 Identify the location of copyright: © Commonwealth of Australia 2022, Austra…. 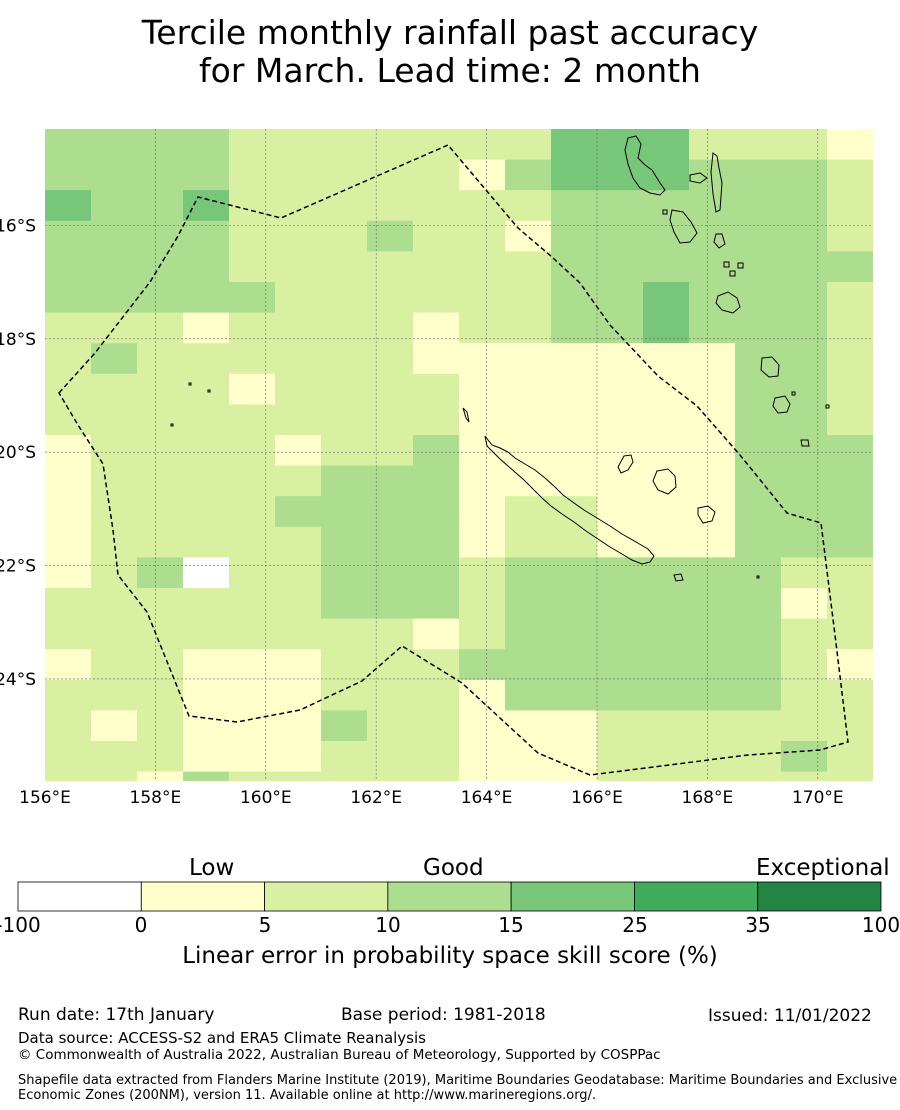
(339, 1055).